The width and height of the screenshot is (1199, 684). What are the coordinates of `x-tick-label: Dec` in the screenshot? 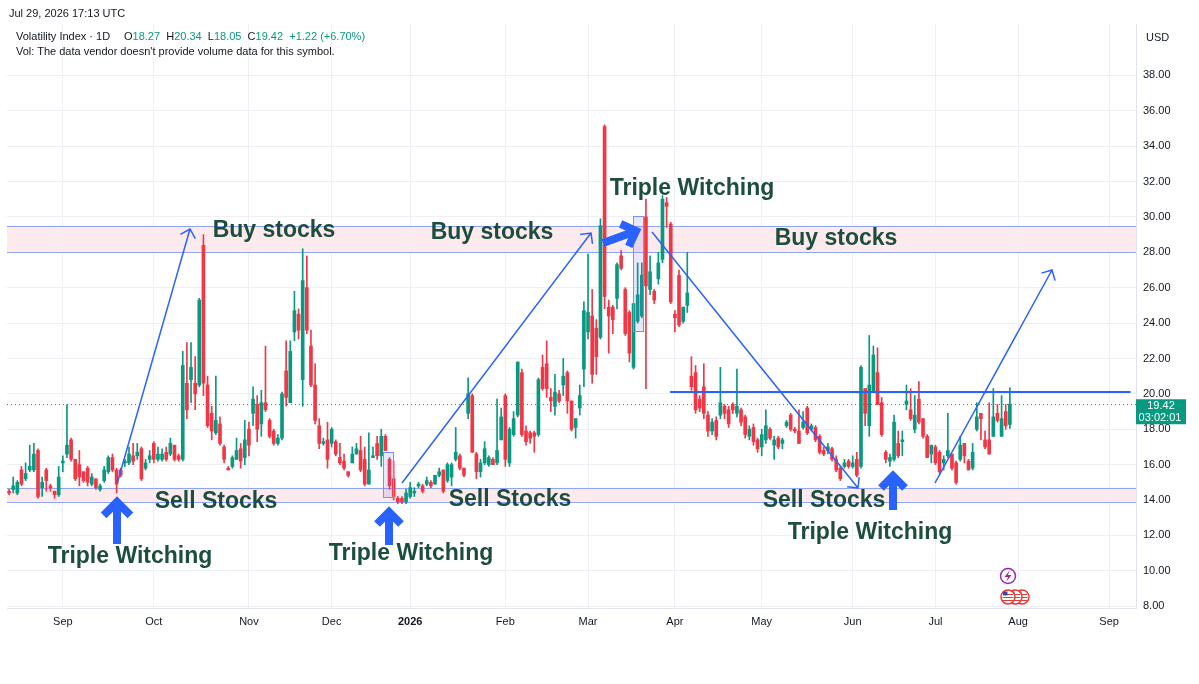 It's located at (331, 620).